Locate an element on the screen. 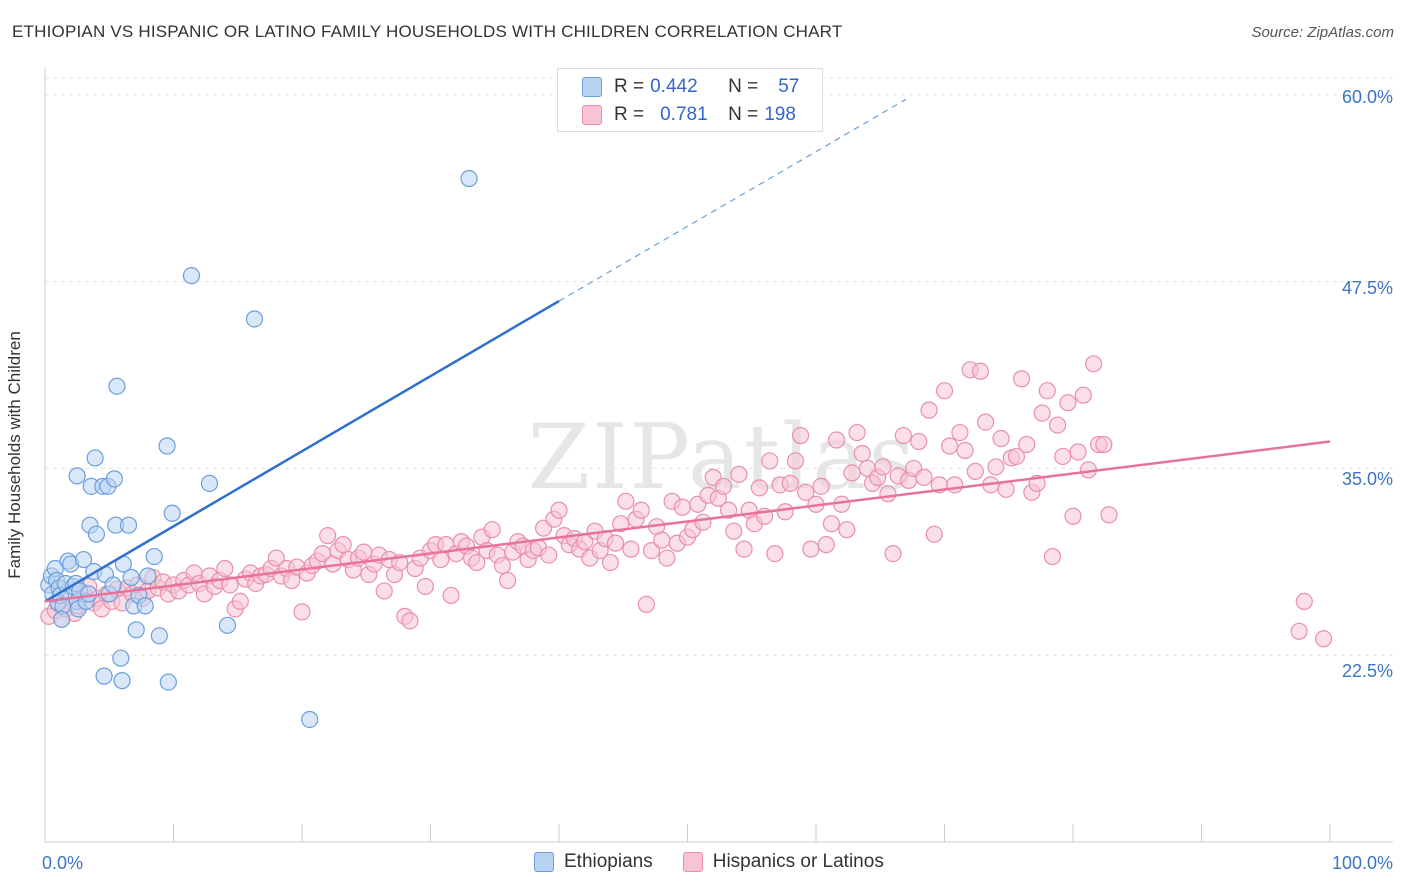 This screenshot has height=892, width=1406. ethiopian-trendline-extension is located at coordinates (732, 200).